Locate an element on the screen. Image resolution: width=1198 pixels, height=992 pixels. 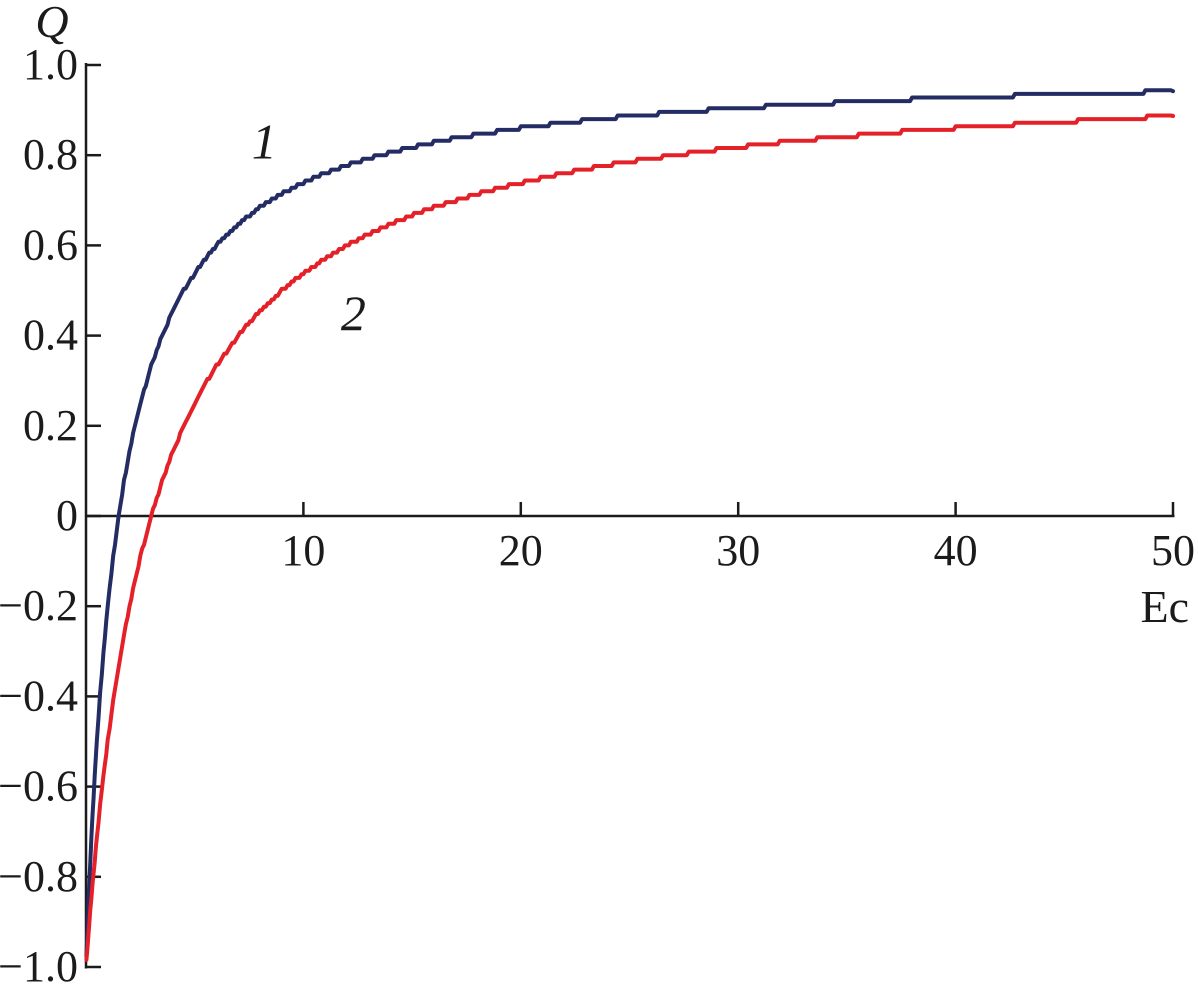
curve-label-2: 2 is located at coordinates (353, 313).